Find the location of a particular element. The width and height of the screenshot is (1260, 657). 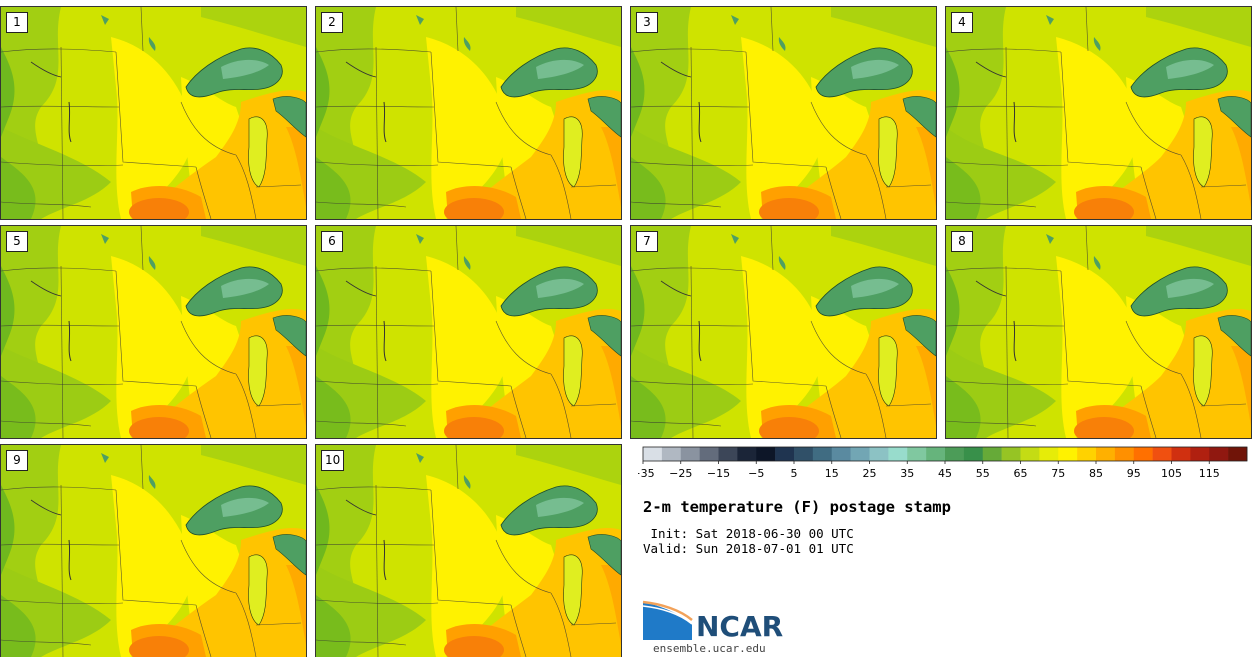

member-number: 5 is located at coordinates (17, 241).